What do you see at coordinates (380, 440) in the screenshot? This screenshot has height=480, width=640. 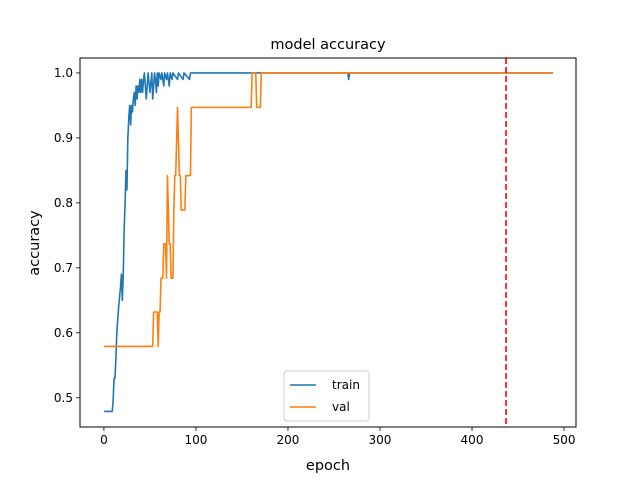 I see `x-tick-label: 300` at bounding box center [380, 440].